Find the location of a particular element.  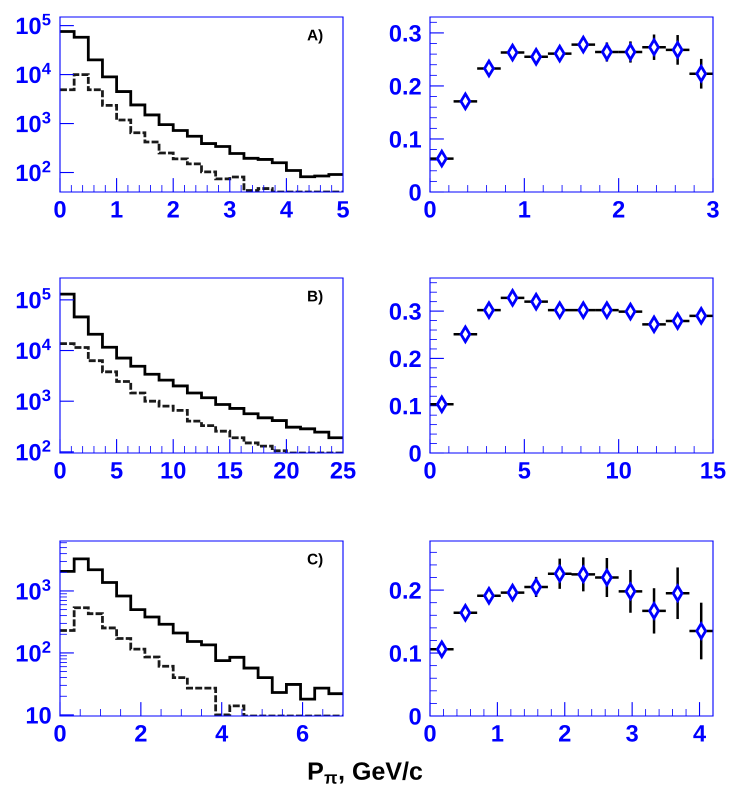

x-tick-label: 25 is located at coordinates (343, 470).